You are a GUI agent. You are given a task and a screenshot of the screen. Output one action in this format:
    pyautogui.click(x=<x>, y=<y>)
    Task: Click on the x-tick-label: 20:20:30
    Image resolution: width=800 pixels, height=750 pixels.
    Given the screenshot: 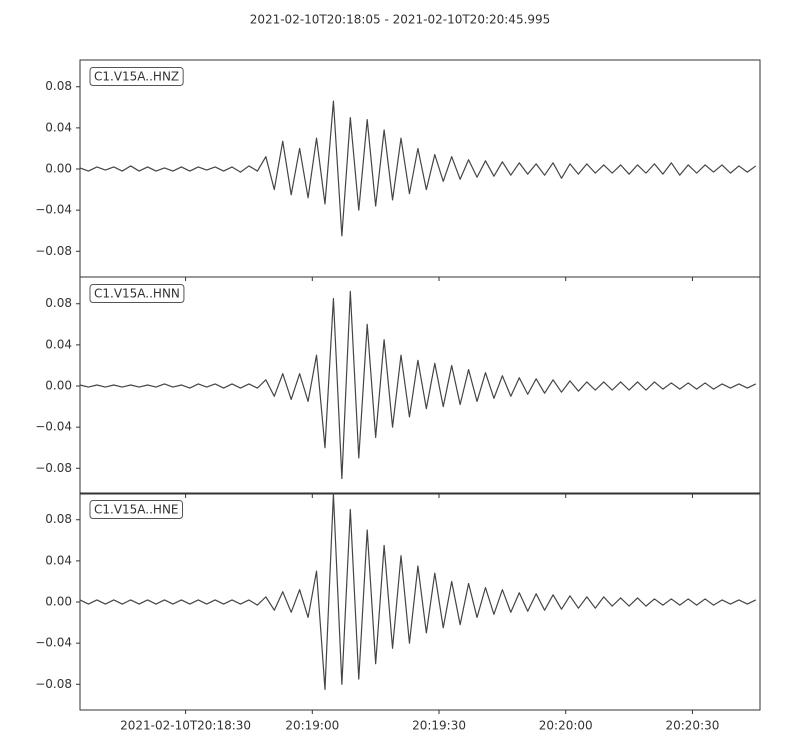 What is the action you would take?
    pyautogui.click(x=692, y=726)
    